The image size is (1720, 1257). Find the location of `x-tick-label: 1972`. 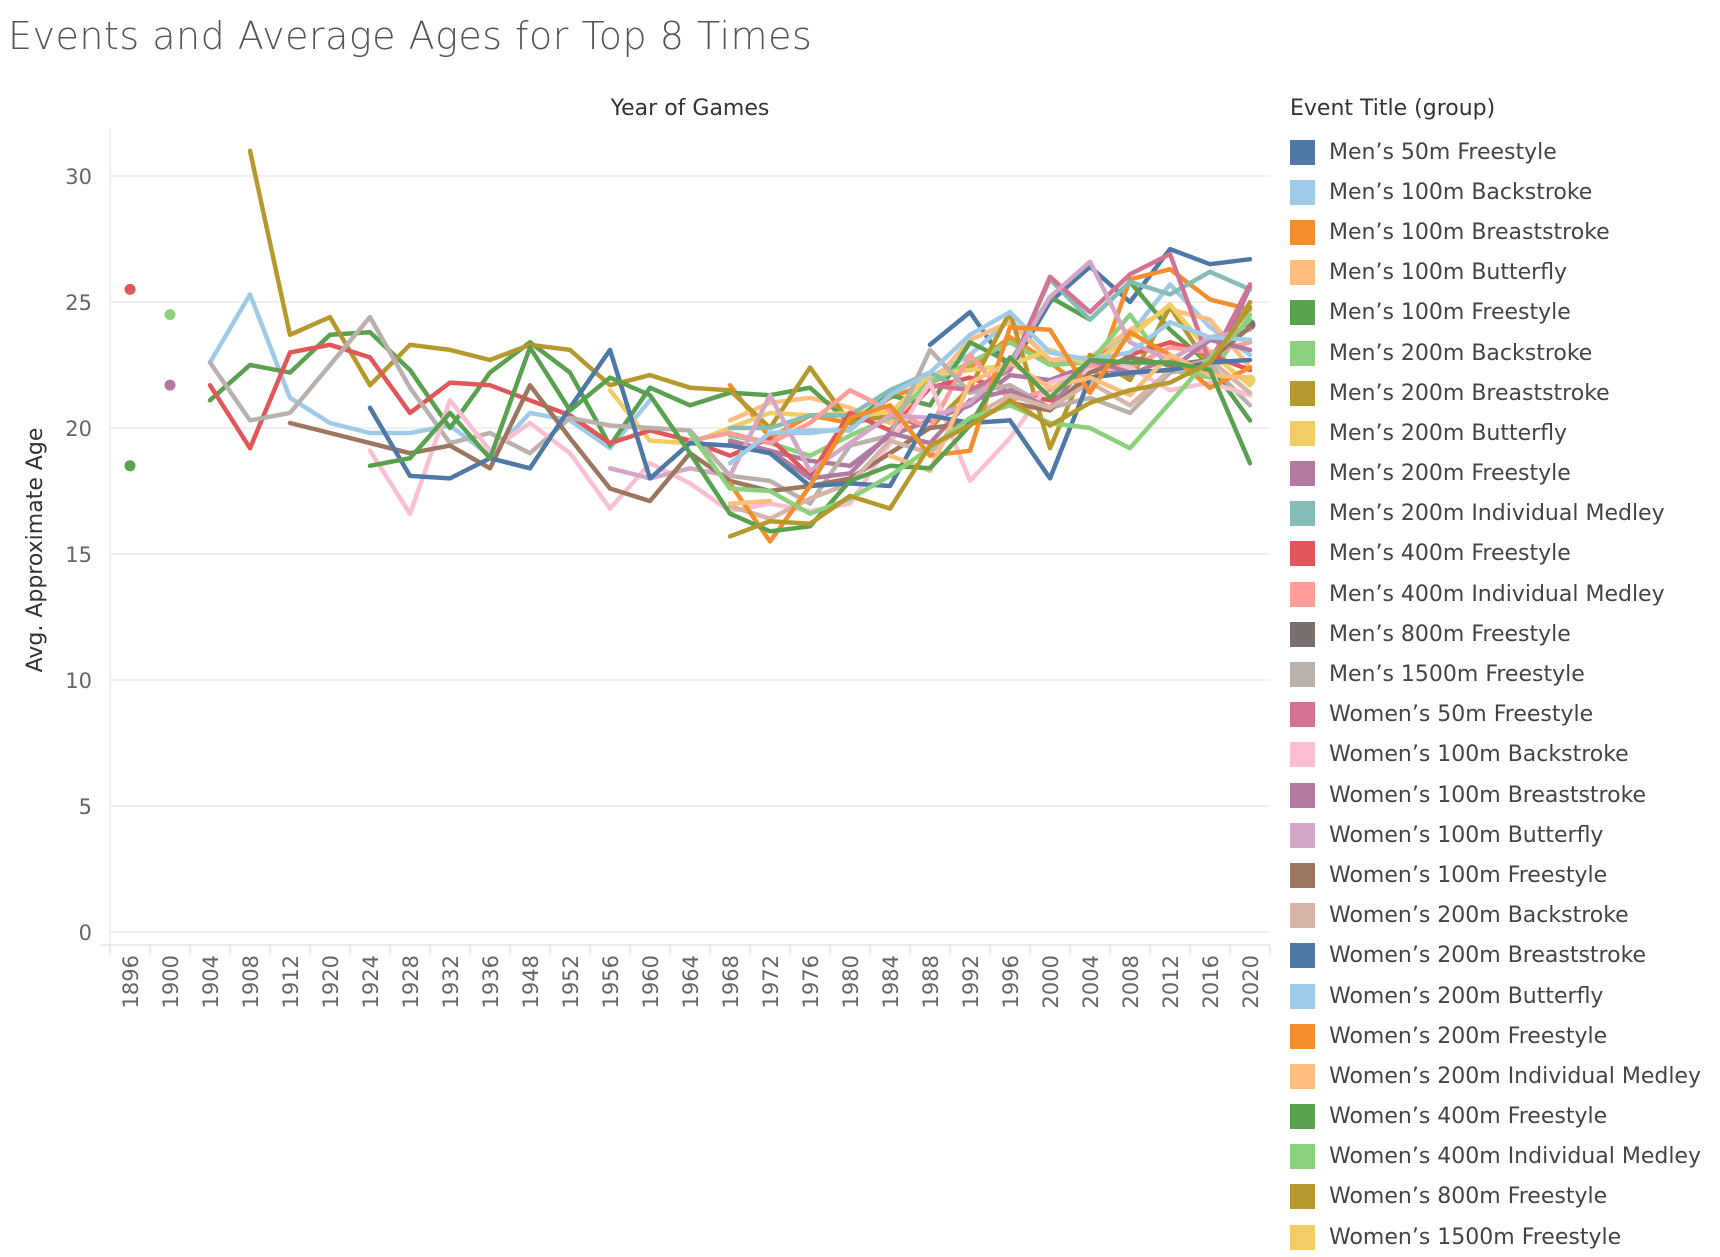

x-tick-label: 1972 is located at coordinates (771, 981).